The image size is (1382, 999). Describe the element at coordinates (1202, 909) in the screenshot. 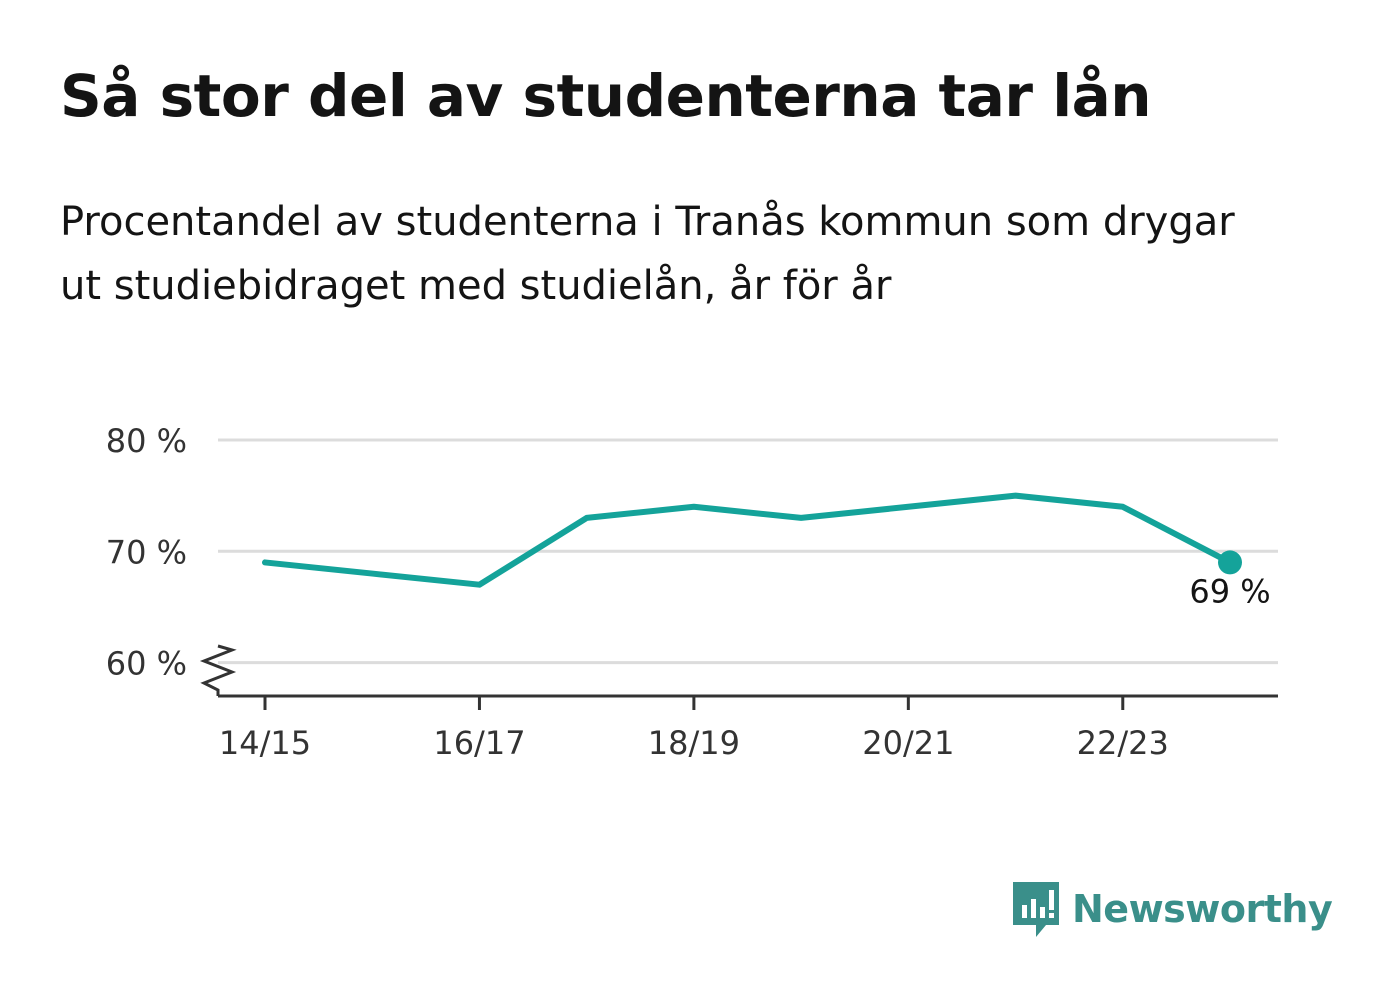

I see `brand-name: Newsworthy` at that location.